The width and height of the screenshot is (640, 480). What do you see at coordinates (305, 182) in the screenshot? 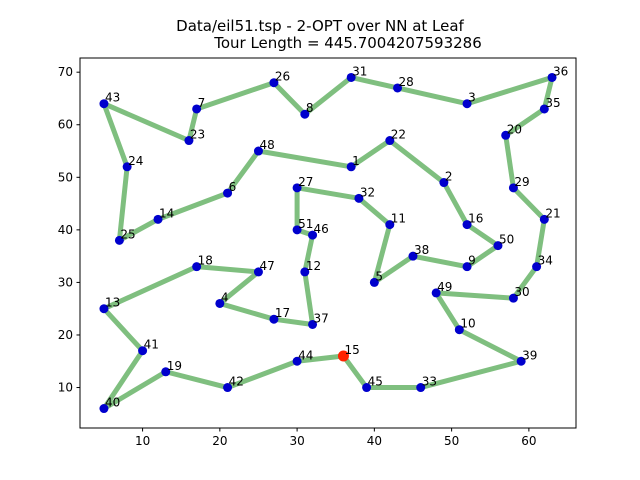
I see `node-label: 27` at bounding box center [305, 182].